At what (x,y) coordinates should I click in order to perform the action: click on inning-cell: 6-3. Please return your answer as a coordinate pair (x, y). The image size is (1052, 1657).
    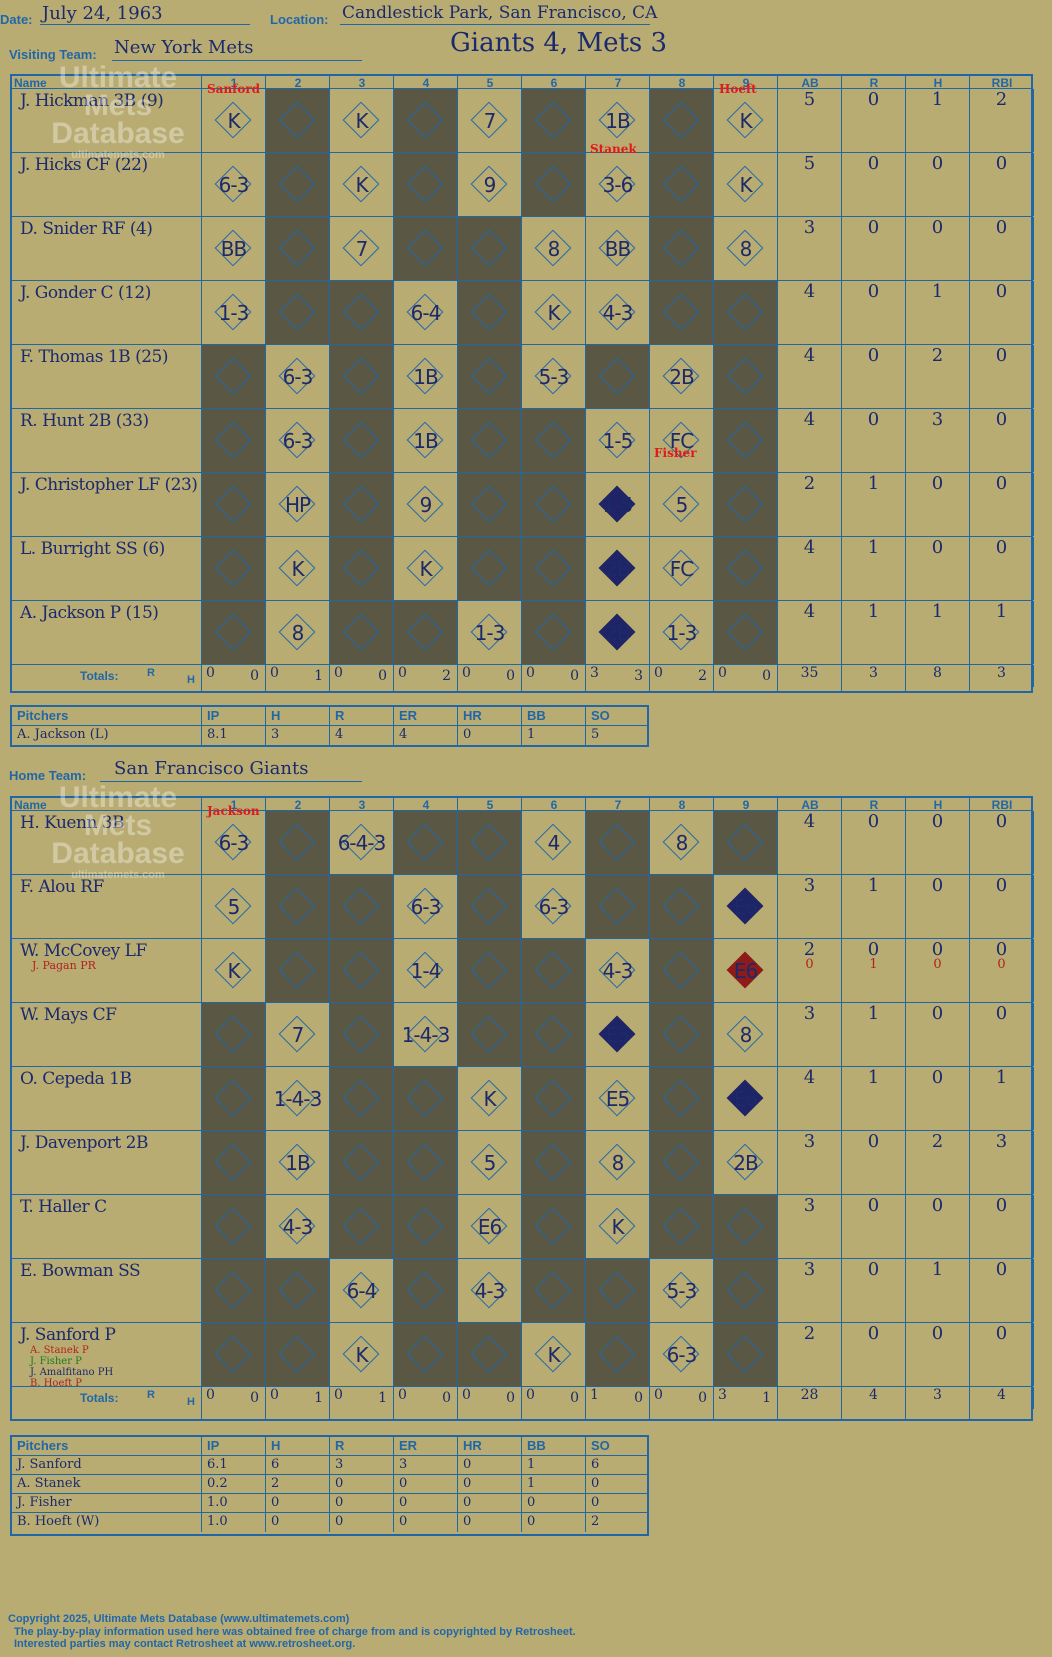
    Looking at the image, I should click on (554, 906).